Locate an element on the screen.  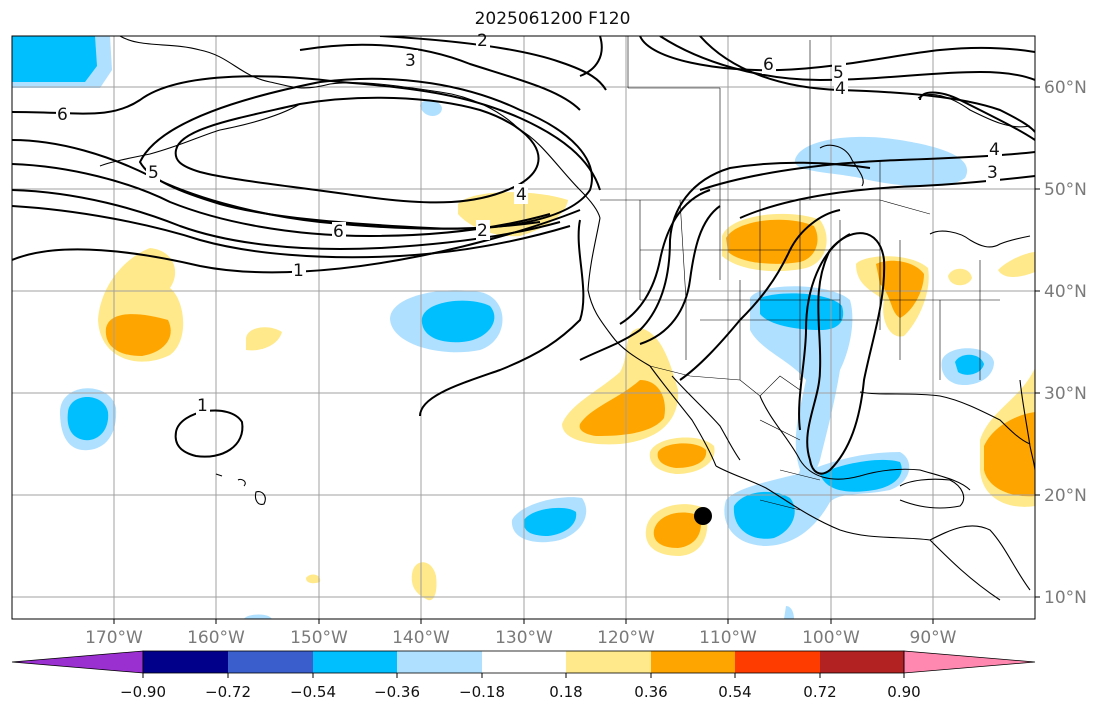
contour-3-west is located at coordinates (286, 219).